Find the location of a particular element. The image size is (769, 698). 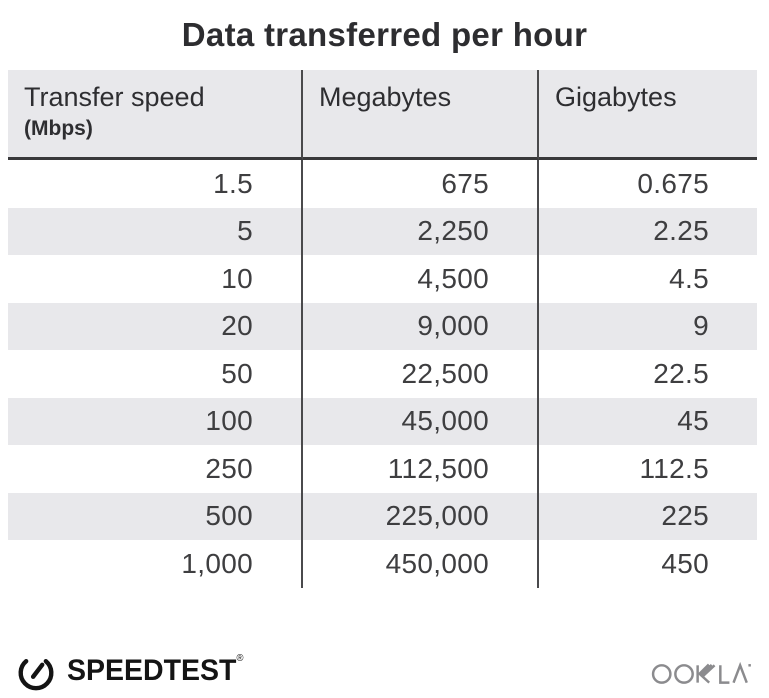

registered-trademark-symbol: ® is located at coordinates (240, 658).